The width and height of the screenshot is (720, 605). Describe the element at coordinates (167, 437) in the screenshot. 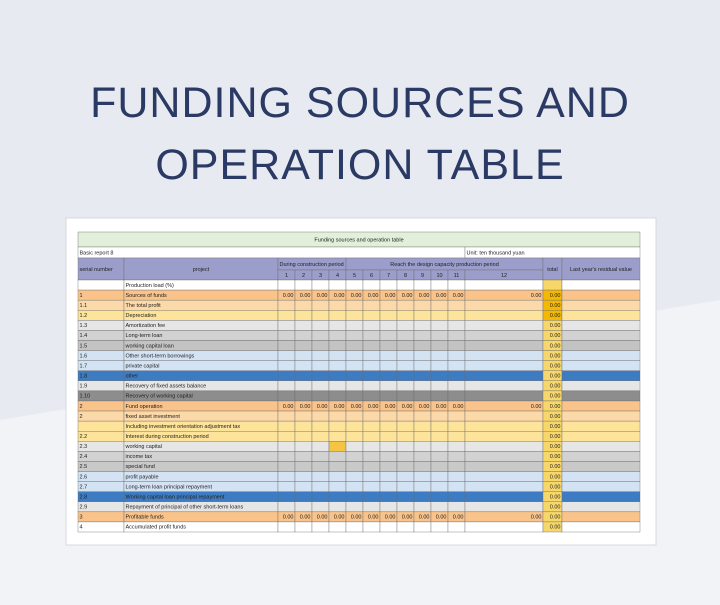

I see `project-name: Interest during construction period` at that location.